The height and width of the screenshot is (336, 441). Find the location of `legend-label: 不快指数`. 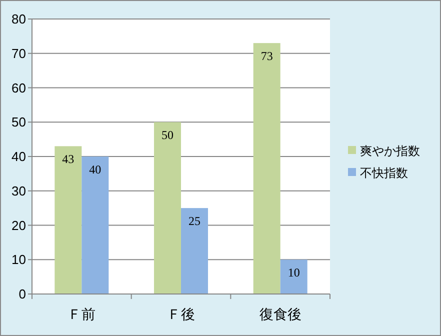

legend-label: 不快指数 is located at coordinates (384, 173).